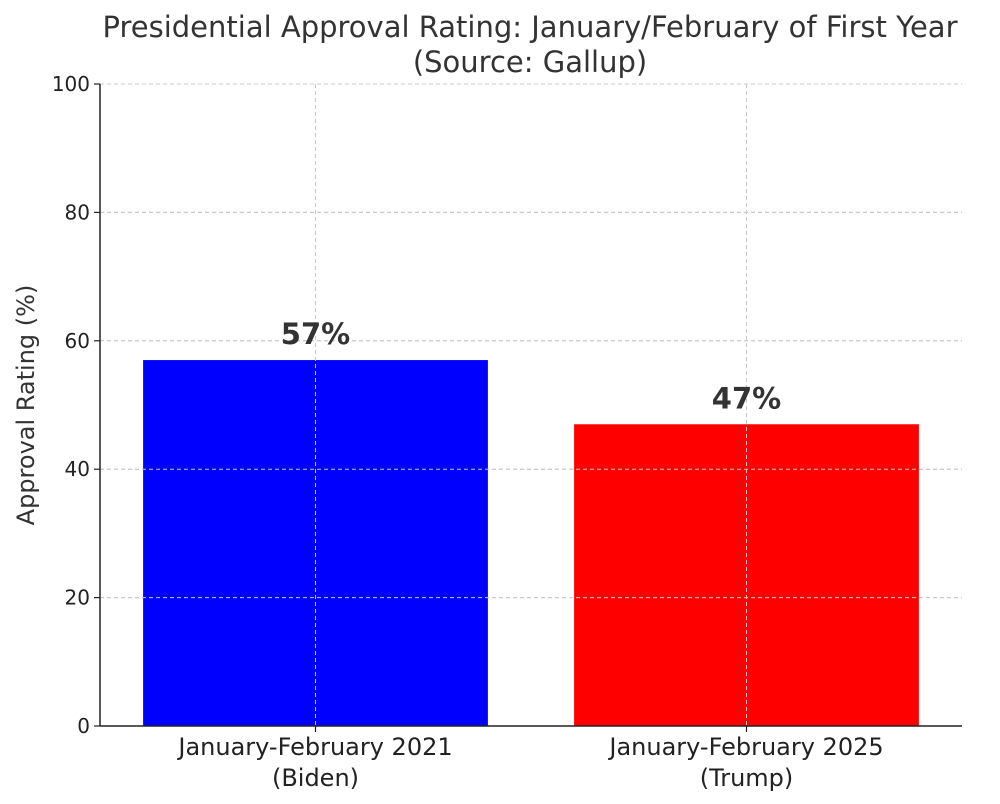  What do you see at coordinates (530, 62) in the screenshot?
I see `chart-title-line-2: (Source: Gallup)` at bounding box center [530, 62].